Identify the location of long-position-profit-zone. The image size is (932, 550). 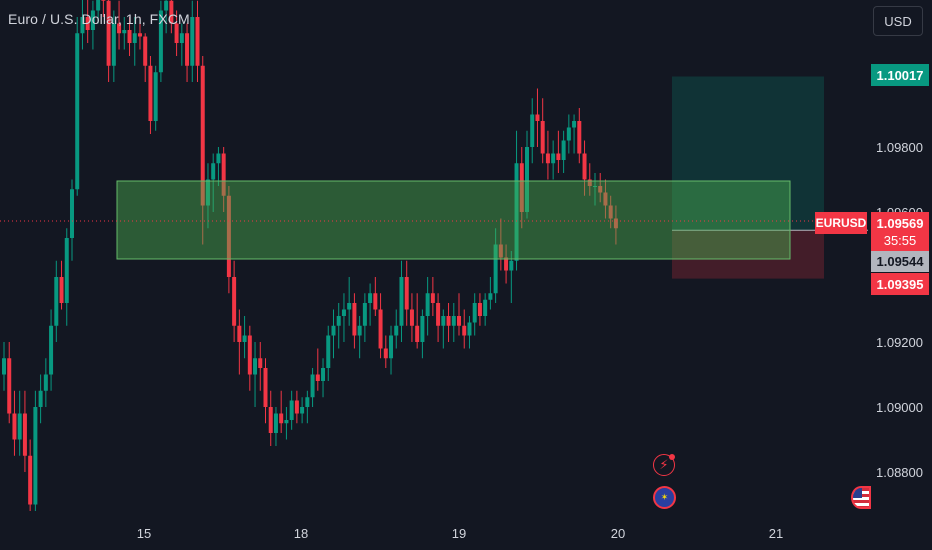
(748, 153).